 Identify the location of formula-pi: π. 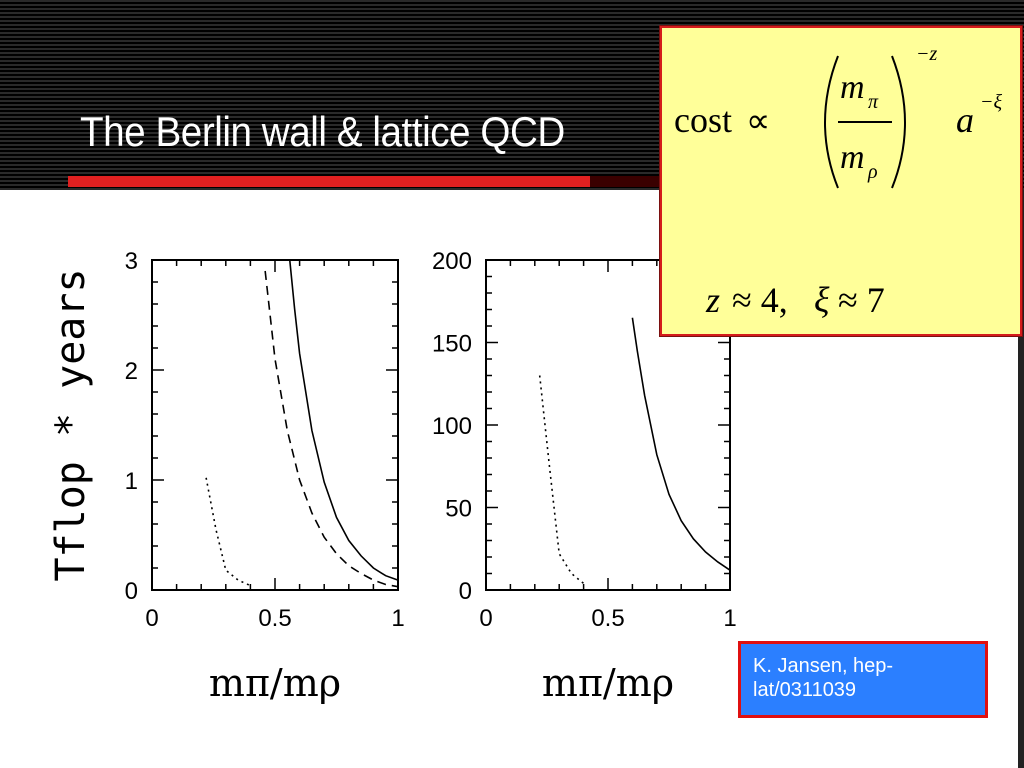
(873, 102).